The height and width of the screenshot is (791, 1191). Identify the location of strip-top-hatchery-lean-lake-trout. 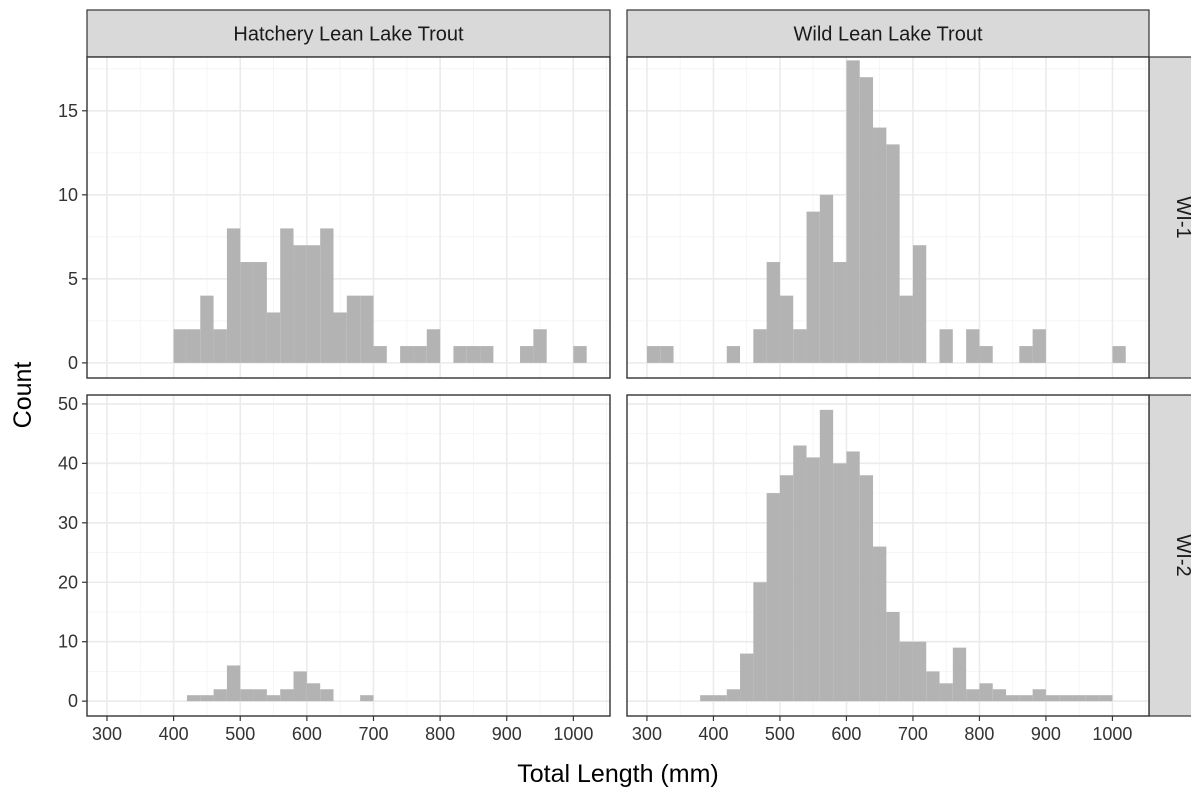
(348, 33).